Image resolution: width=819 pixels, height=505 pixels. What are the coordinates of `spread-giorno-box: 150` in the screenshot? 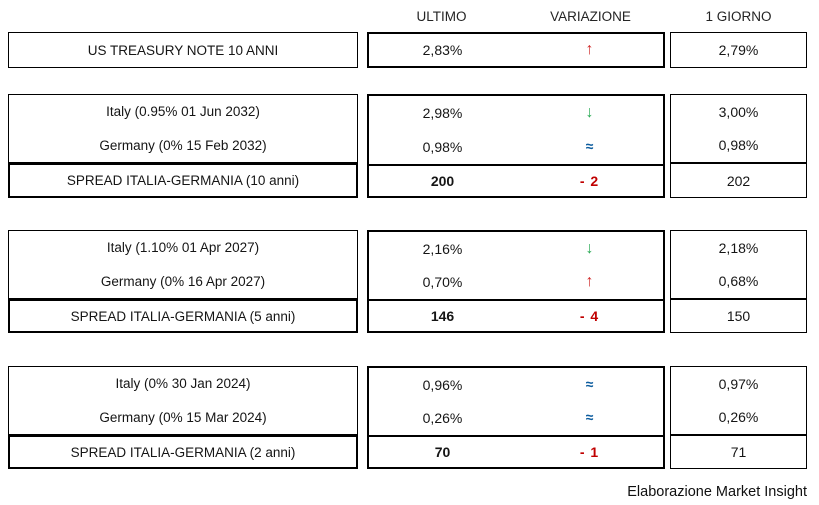 It's located at (738, 316).